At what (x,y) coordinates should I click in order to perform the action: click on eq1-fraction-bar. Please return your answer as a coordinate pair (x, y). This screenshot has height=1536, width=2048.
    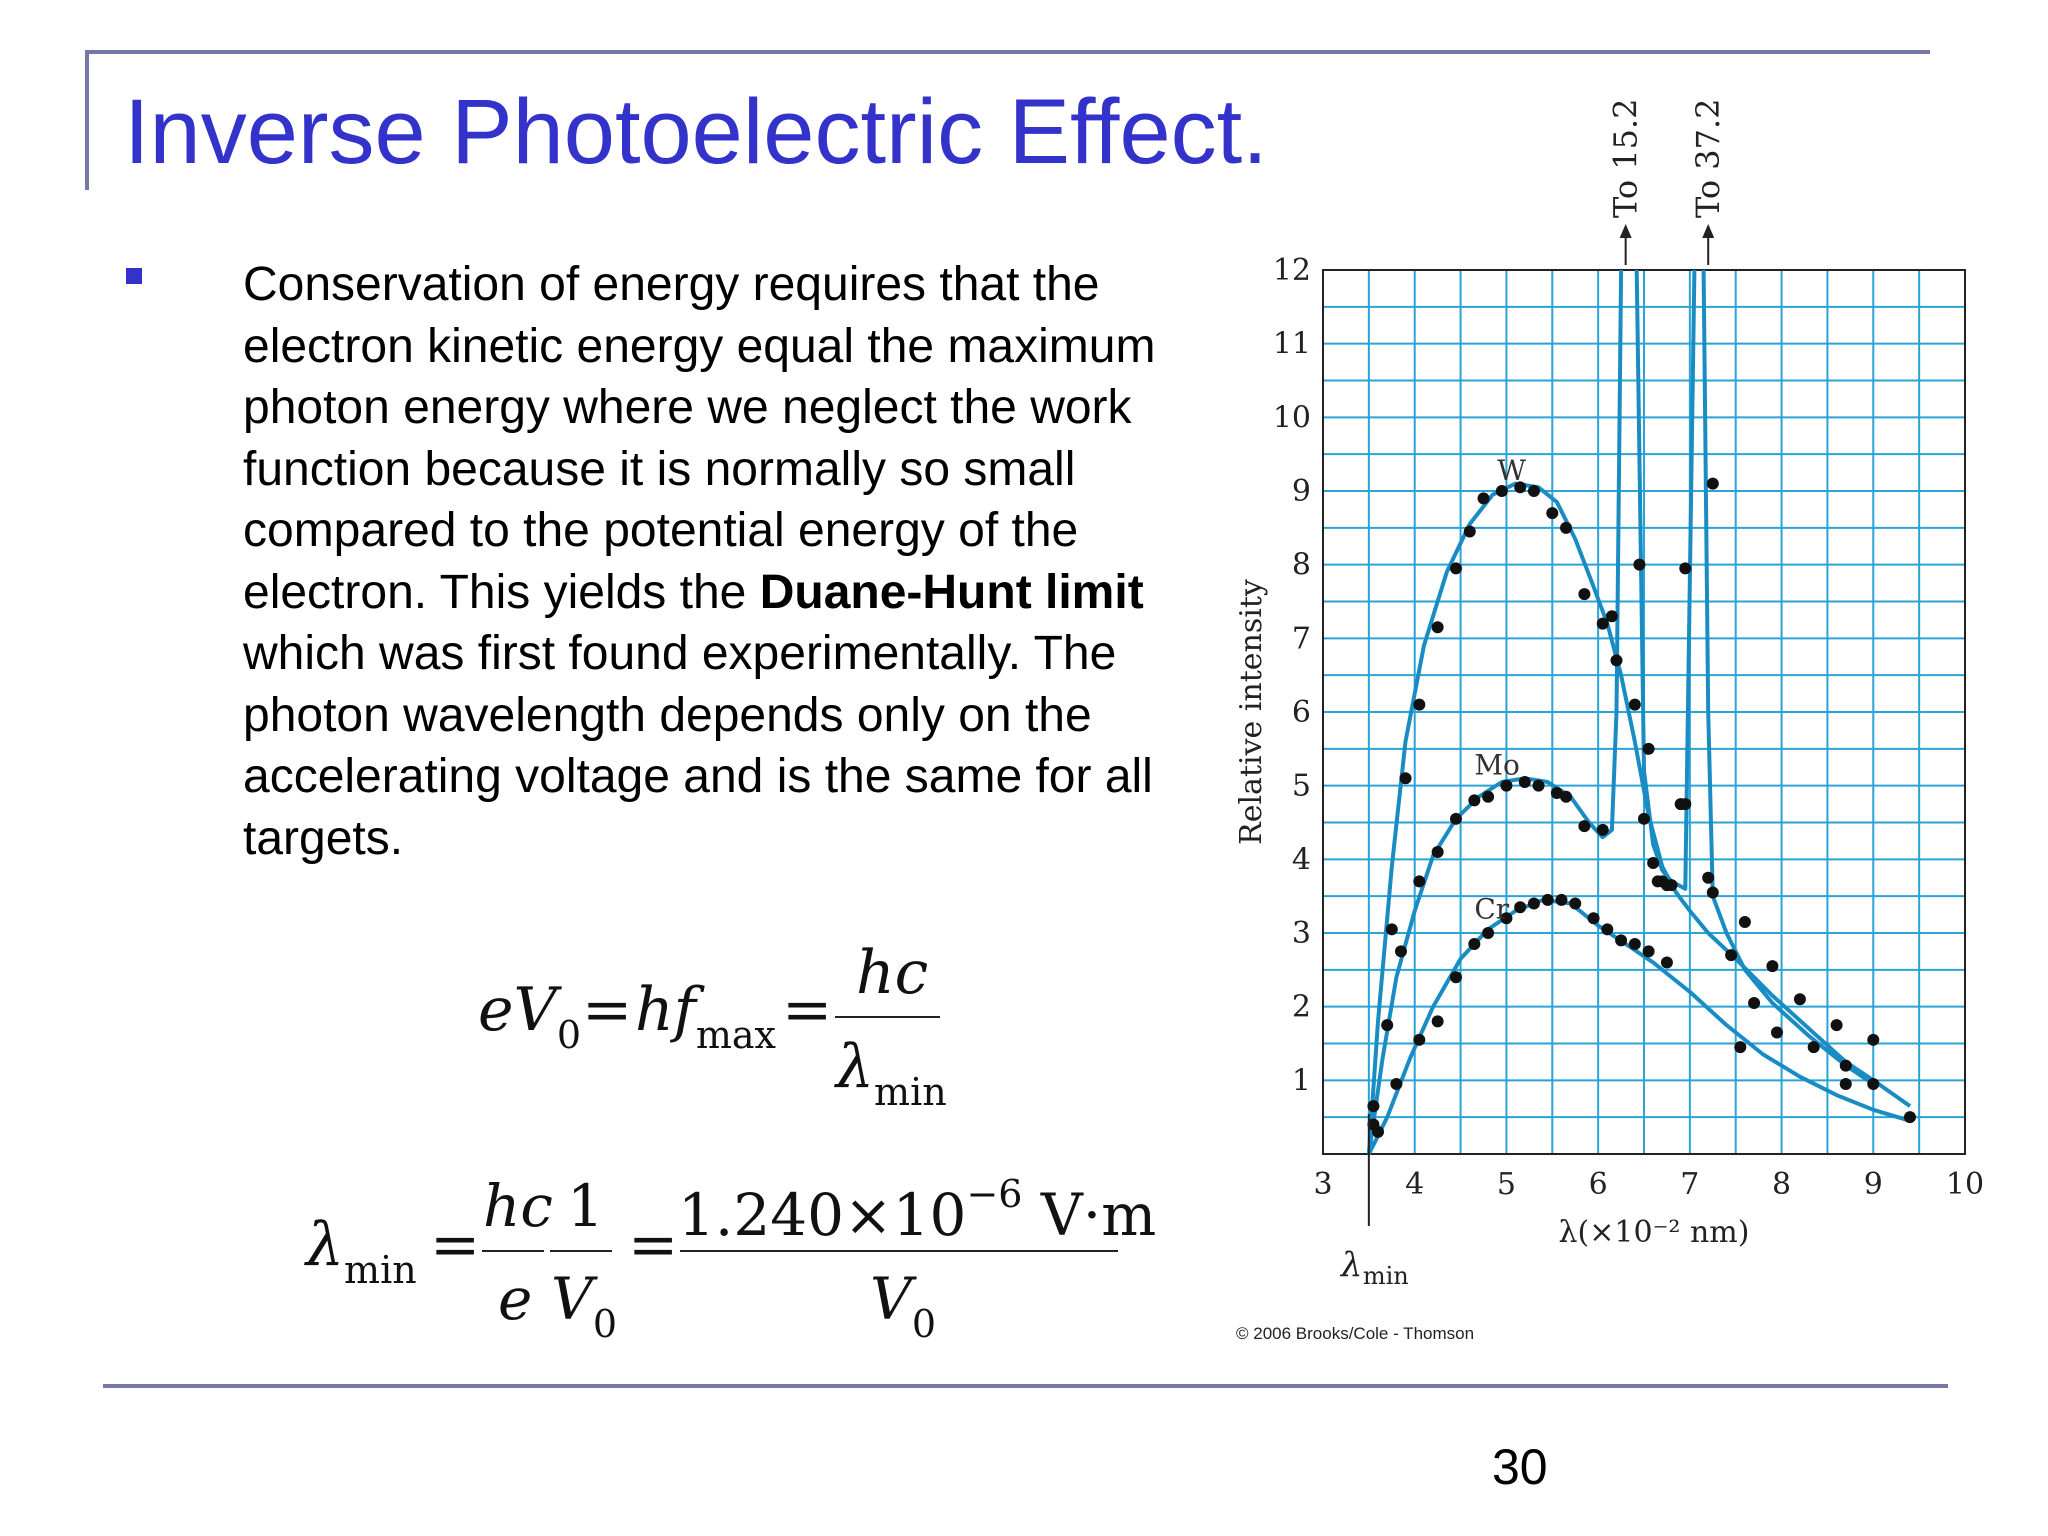
    Looking at the image, I should click on (887, 1017).